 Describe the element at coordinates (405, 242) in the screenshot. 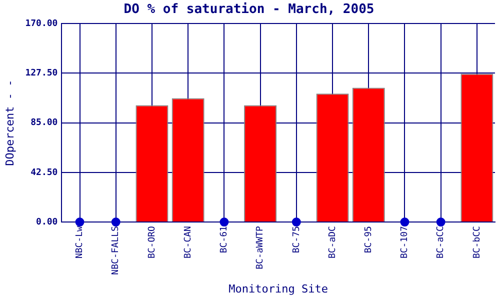

I see `x-tick-label: BC-107` at that location.